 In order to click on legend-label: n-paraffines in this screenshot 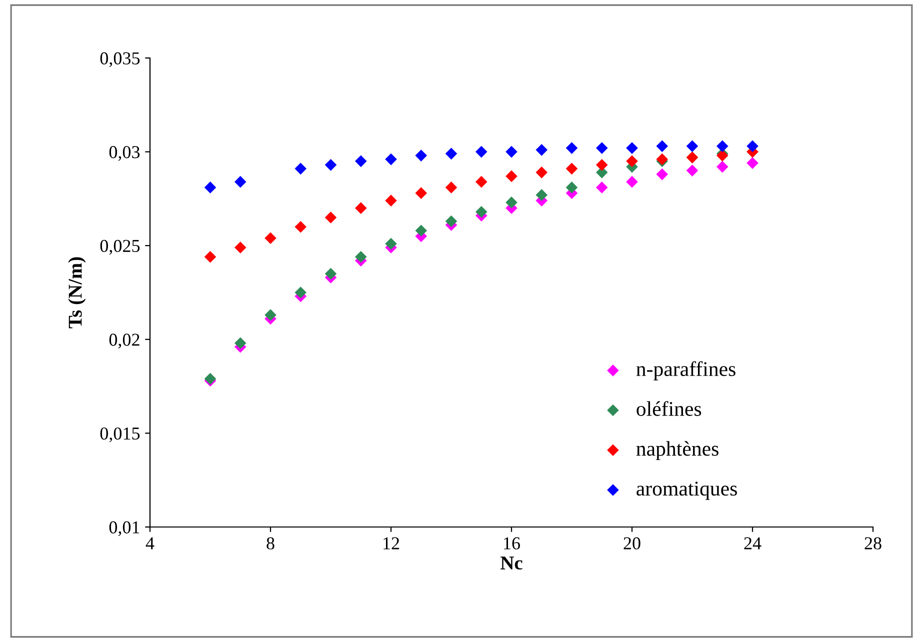, I will do `click(686, 370)`.